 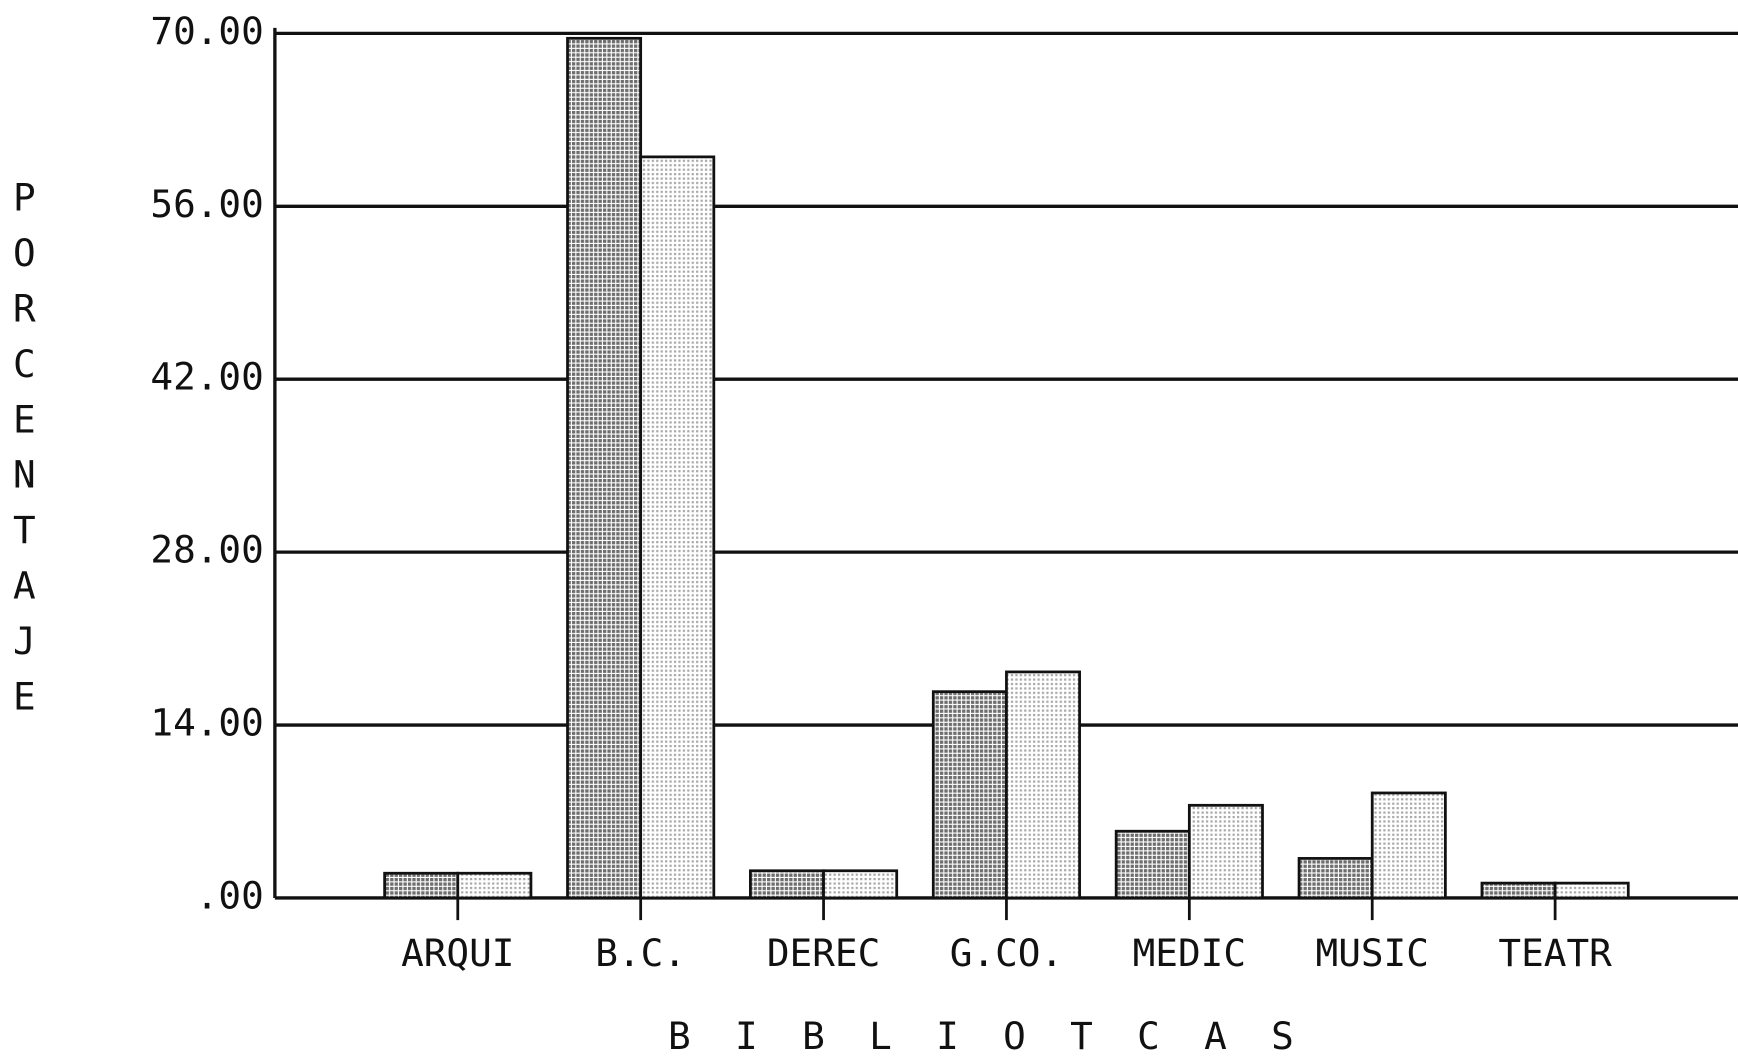 I want to click on x-tick-label: MEDIC, so click(x=1189, y=953).